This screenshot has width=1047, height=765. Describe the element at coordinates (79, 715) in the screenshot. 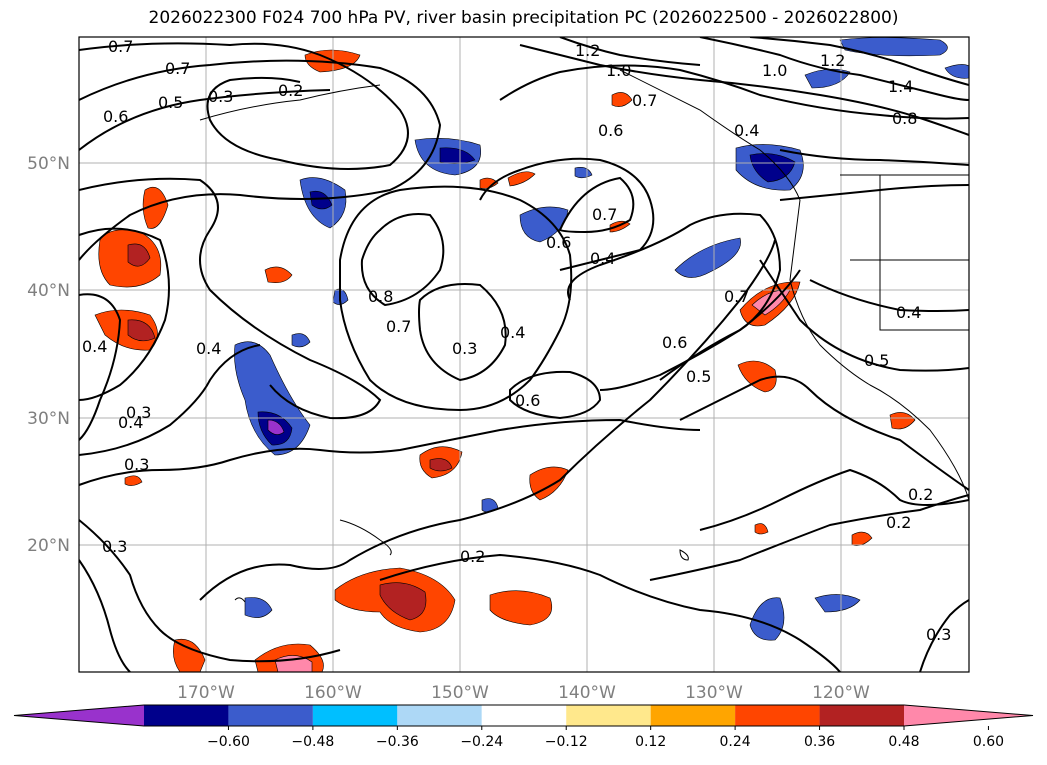

I see `colorbar-extend-min` at that location.